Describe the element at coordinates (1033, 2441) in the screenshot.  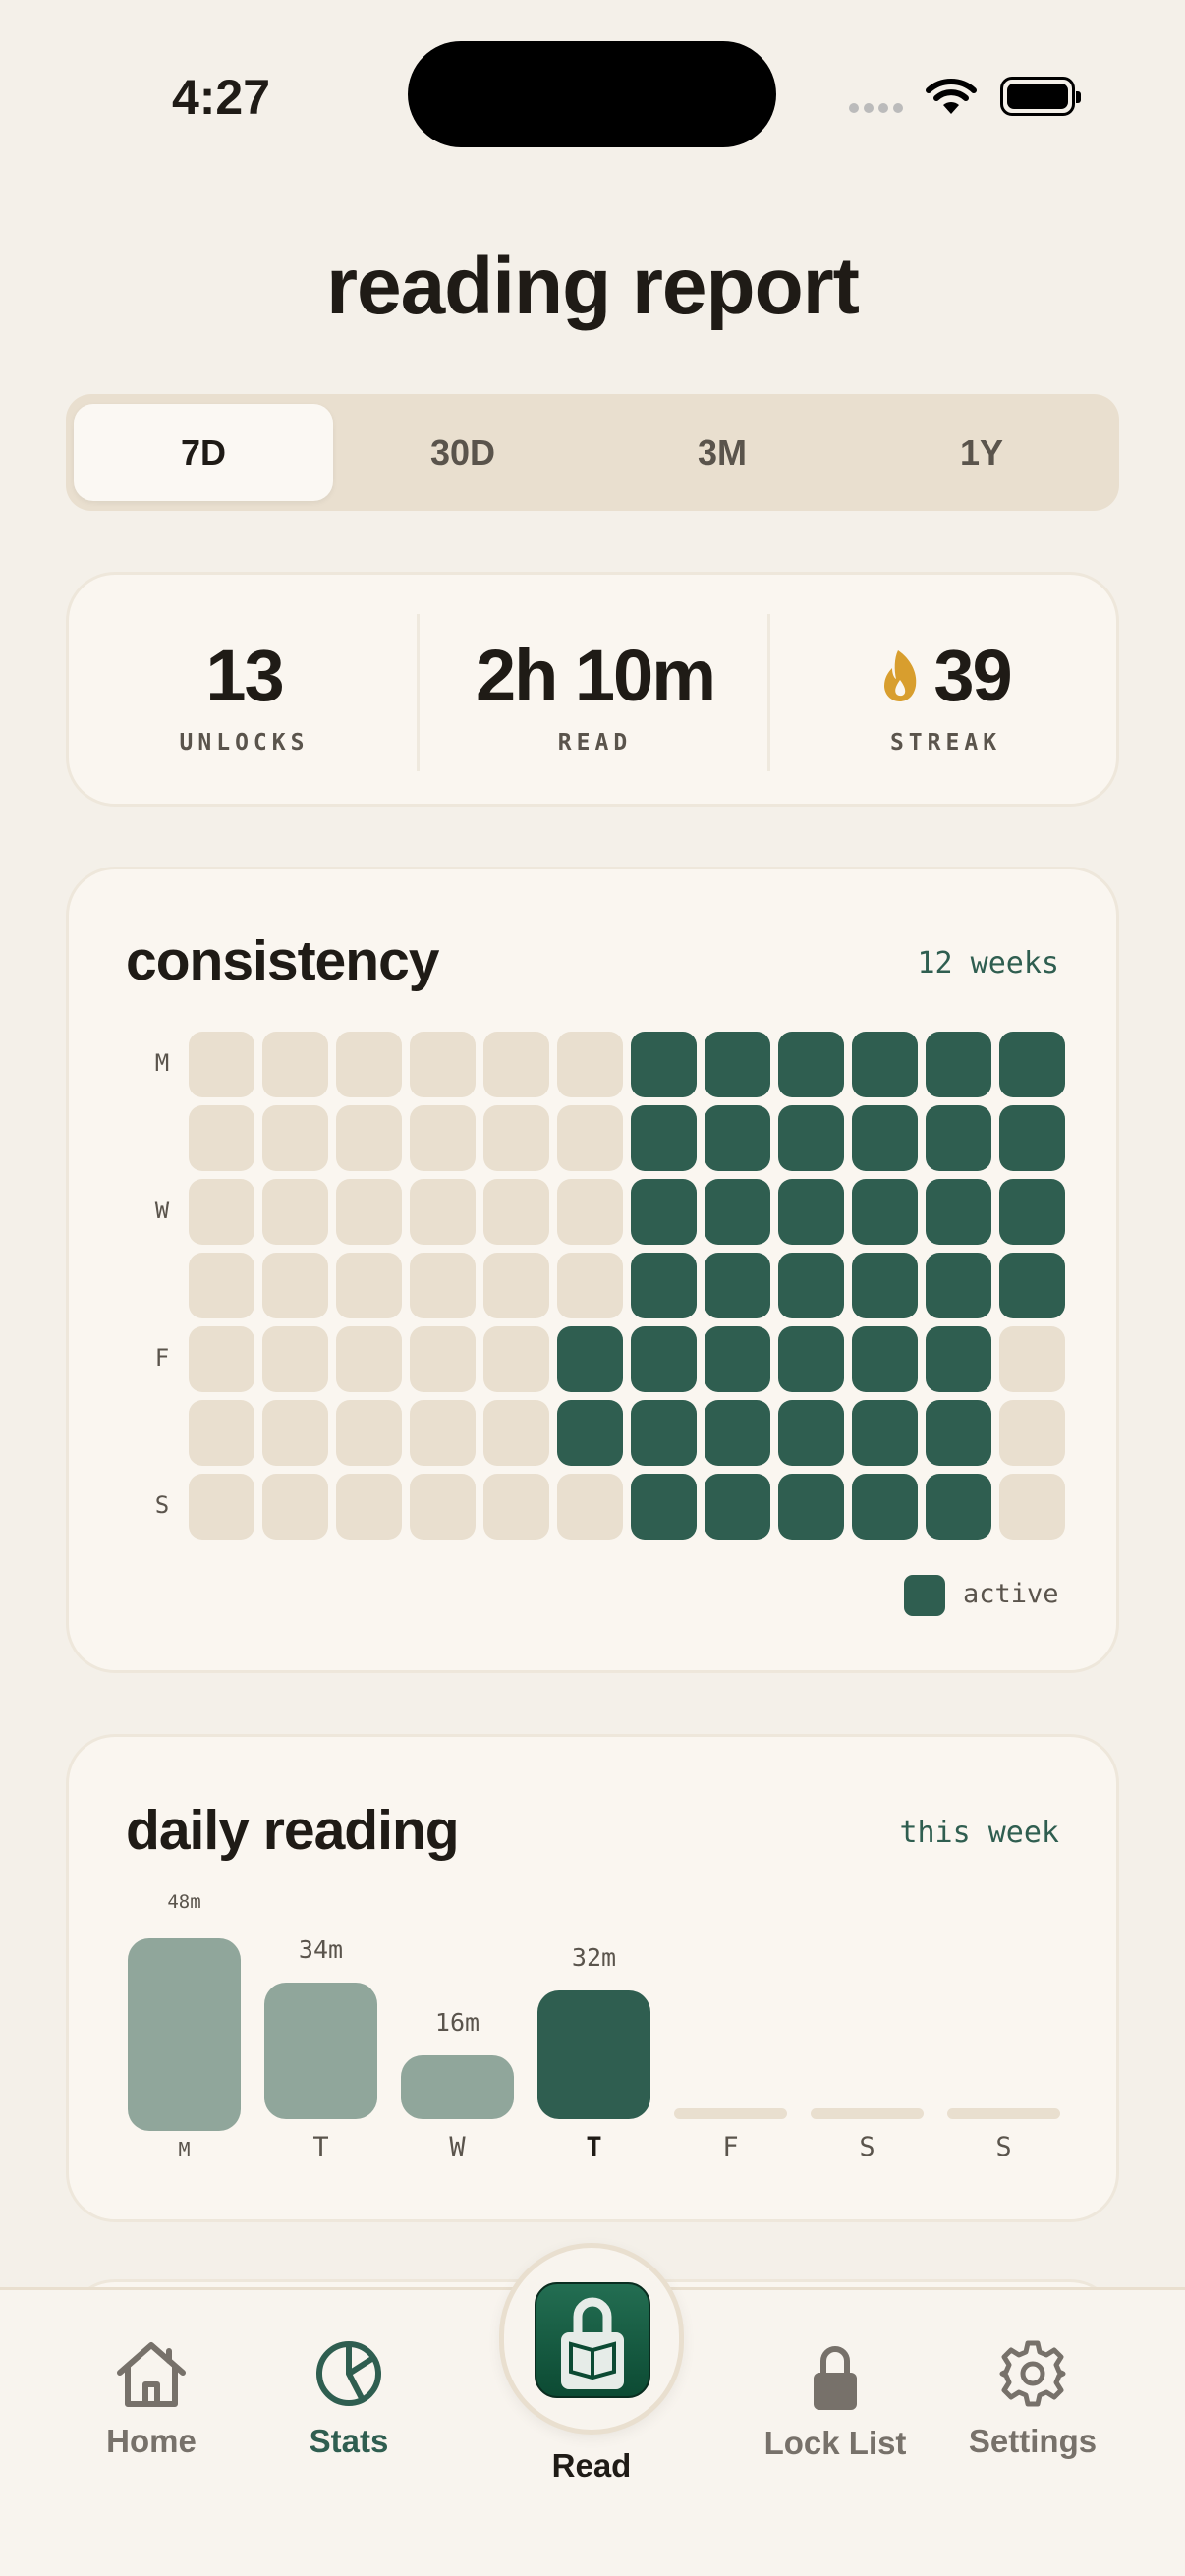
I see `tab-settings-label: Settings` at that location.